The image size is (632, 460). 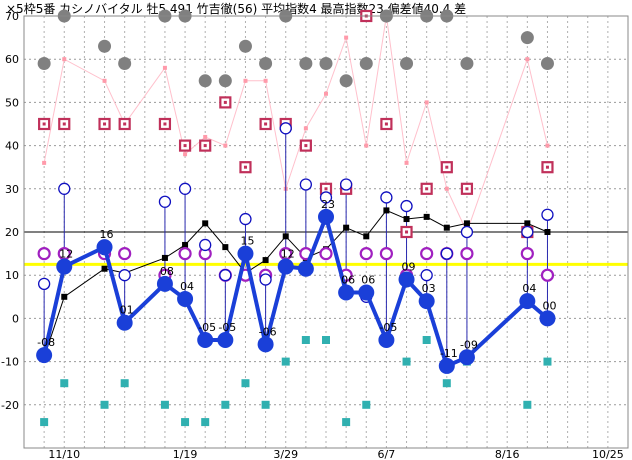 I want to click on main-data-label: 08, so click(x=167, y=271).